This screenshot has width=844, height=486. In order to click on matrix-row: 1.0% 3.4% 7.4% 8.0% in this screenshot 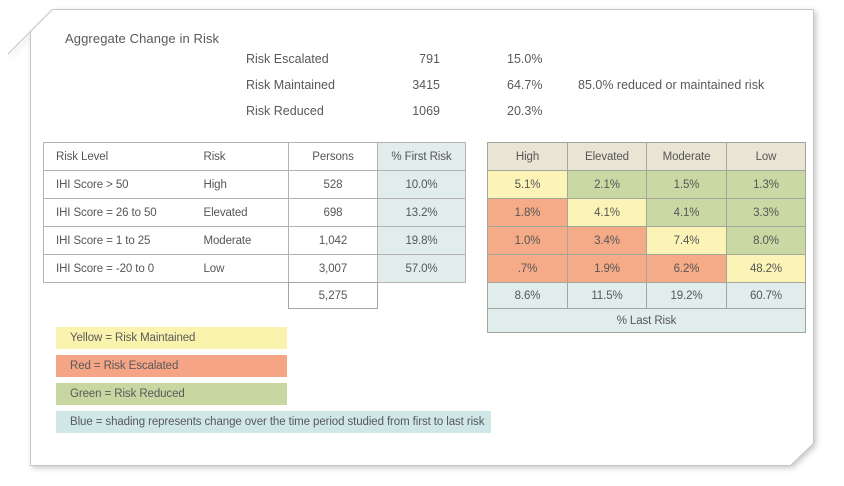, I will do `click(646, 240)`.